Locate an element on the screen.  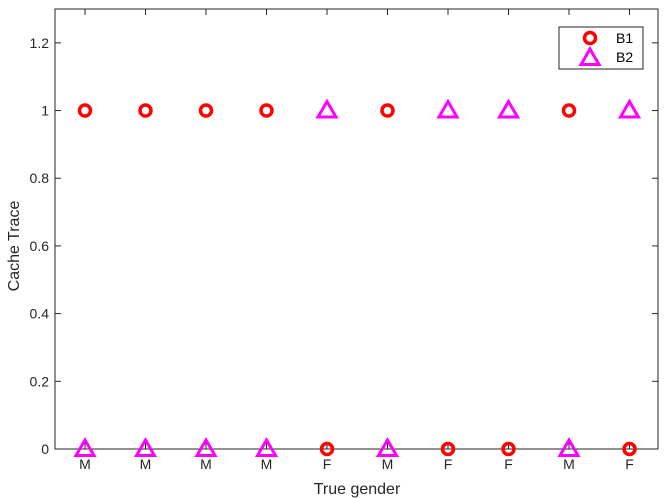
y-axis-label: Cache Trace is located at coordinates (14, 246).